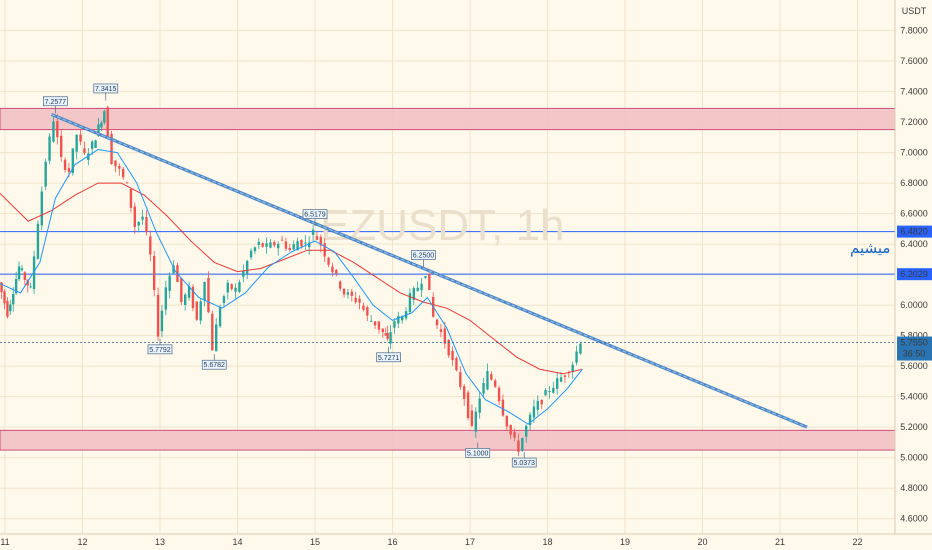  I want to click on x-tick-label: 15, so click(315, 542).